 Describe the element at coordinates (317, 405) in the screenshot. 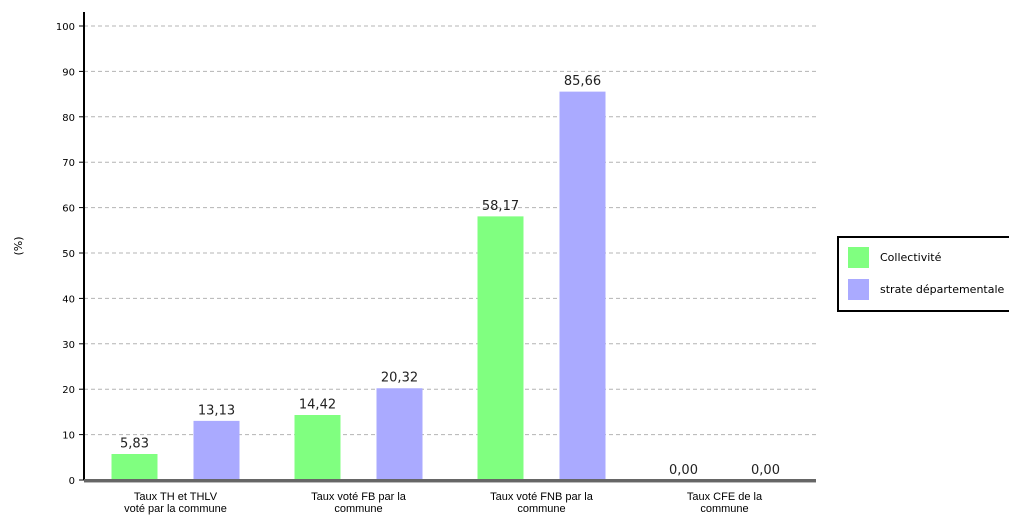

I see `data-label: 14,42` at that location.